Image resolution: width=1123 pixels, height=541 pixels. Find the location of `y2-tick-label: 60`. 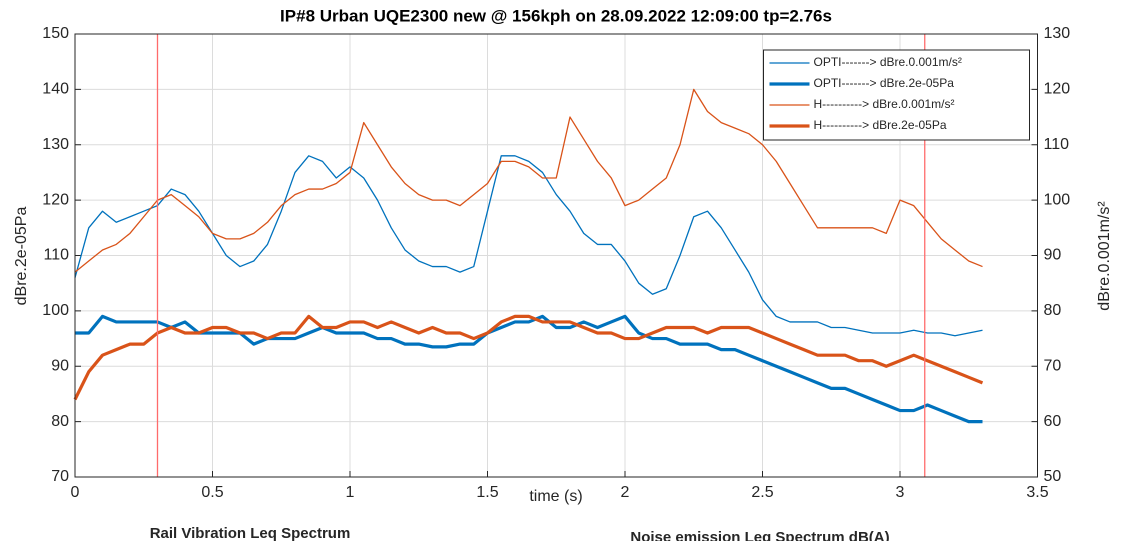

y2-tick-label: 60 is located at coordinates (1053, 421).